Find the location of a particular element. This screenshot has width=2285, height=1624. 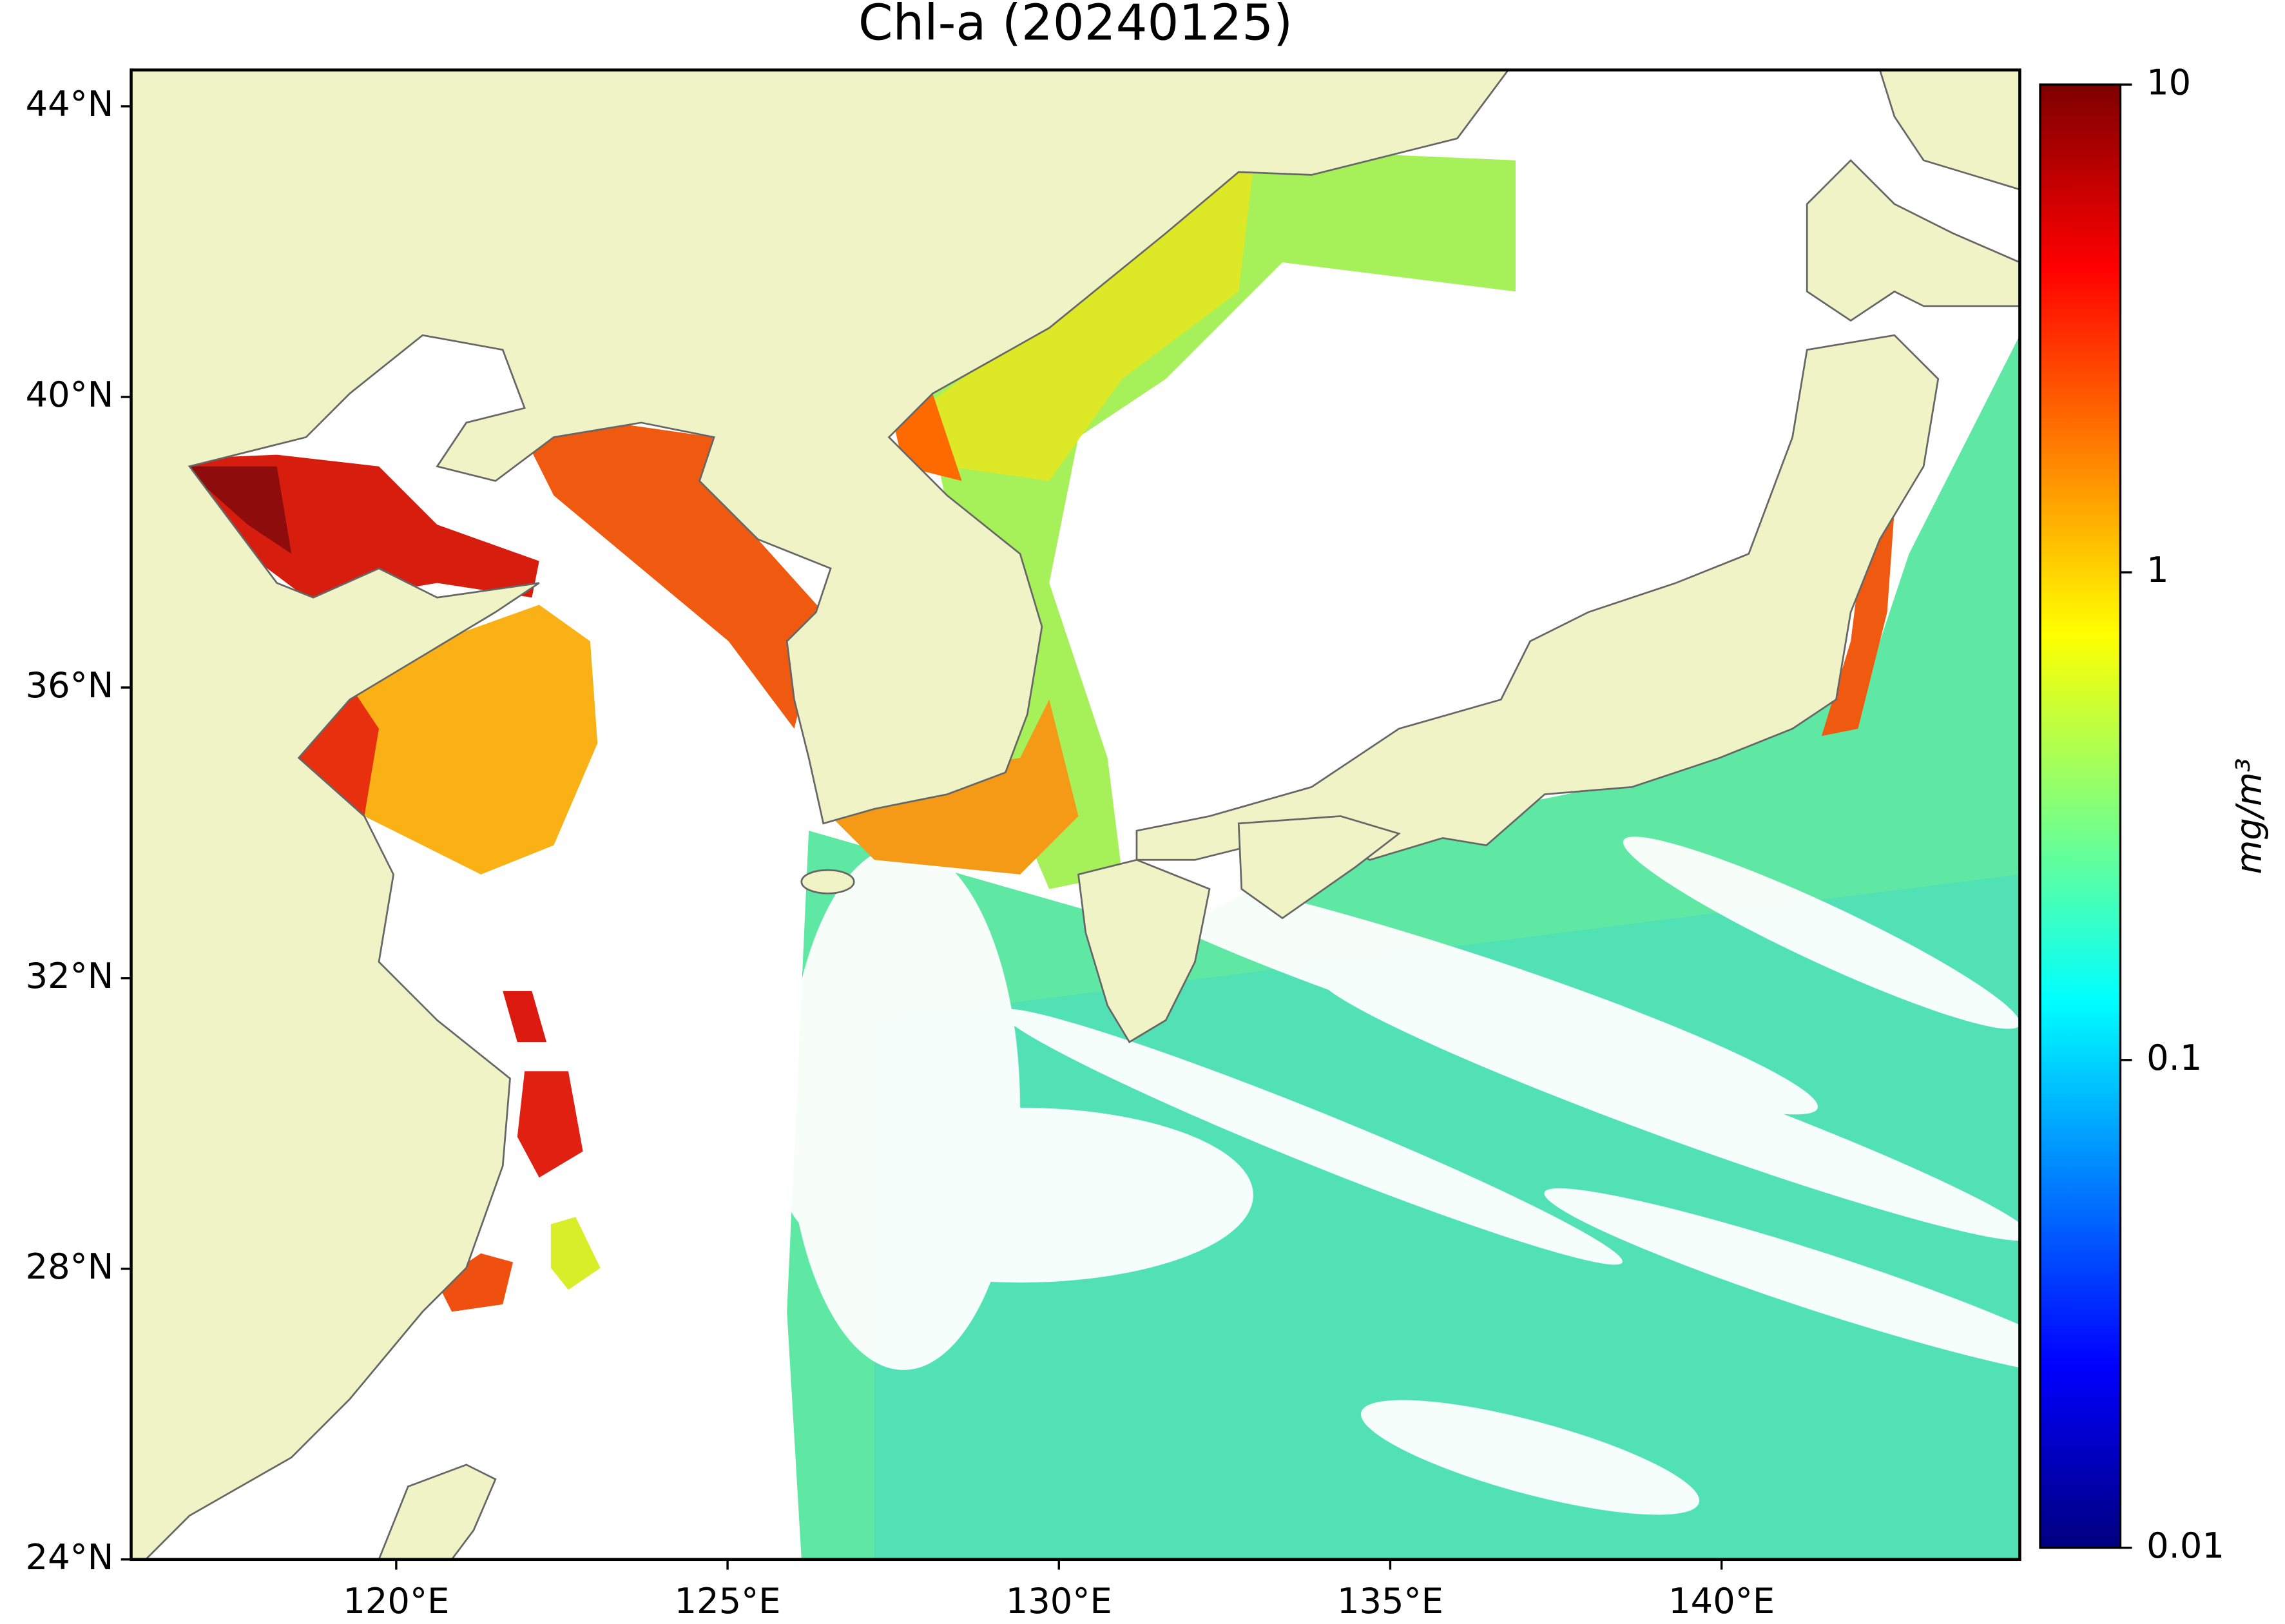

x-tick-label: 120°E is located at coordinates (396, 1601).